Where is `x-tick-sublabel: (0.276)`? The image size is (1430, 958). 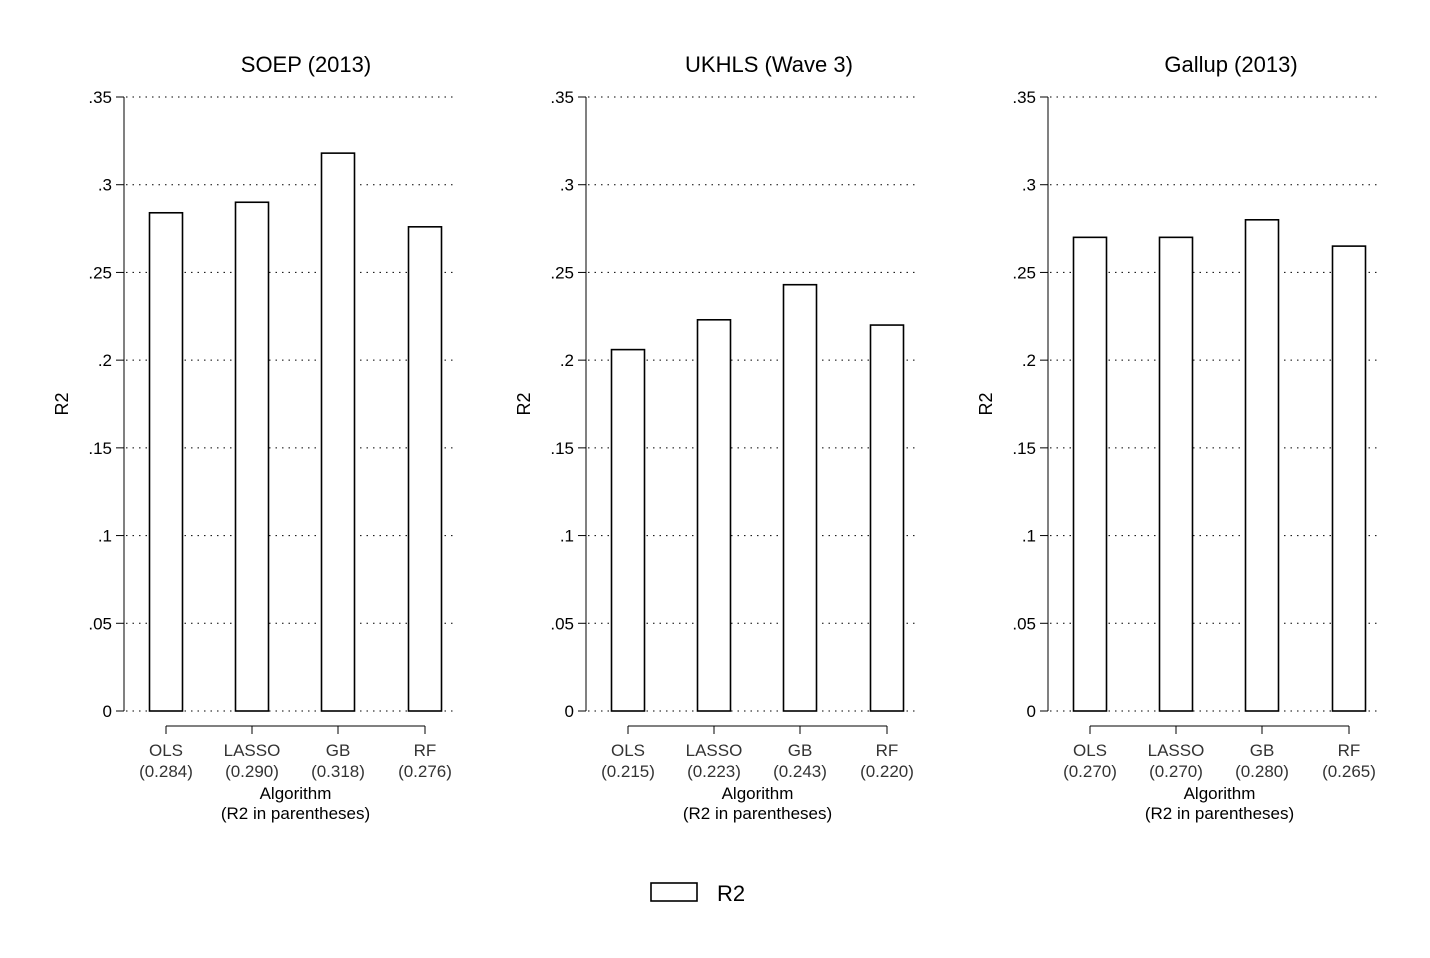
x-tick-sublabel: (0.276) is located at coordinates (425, 771).